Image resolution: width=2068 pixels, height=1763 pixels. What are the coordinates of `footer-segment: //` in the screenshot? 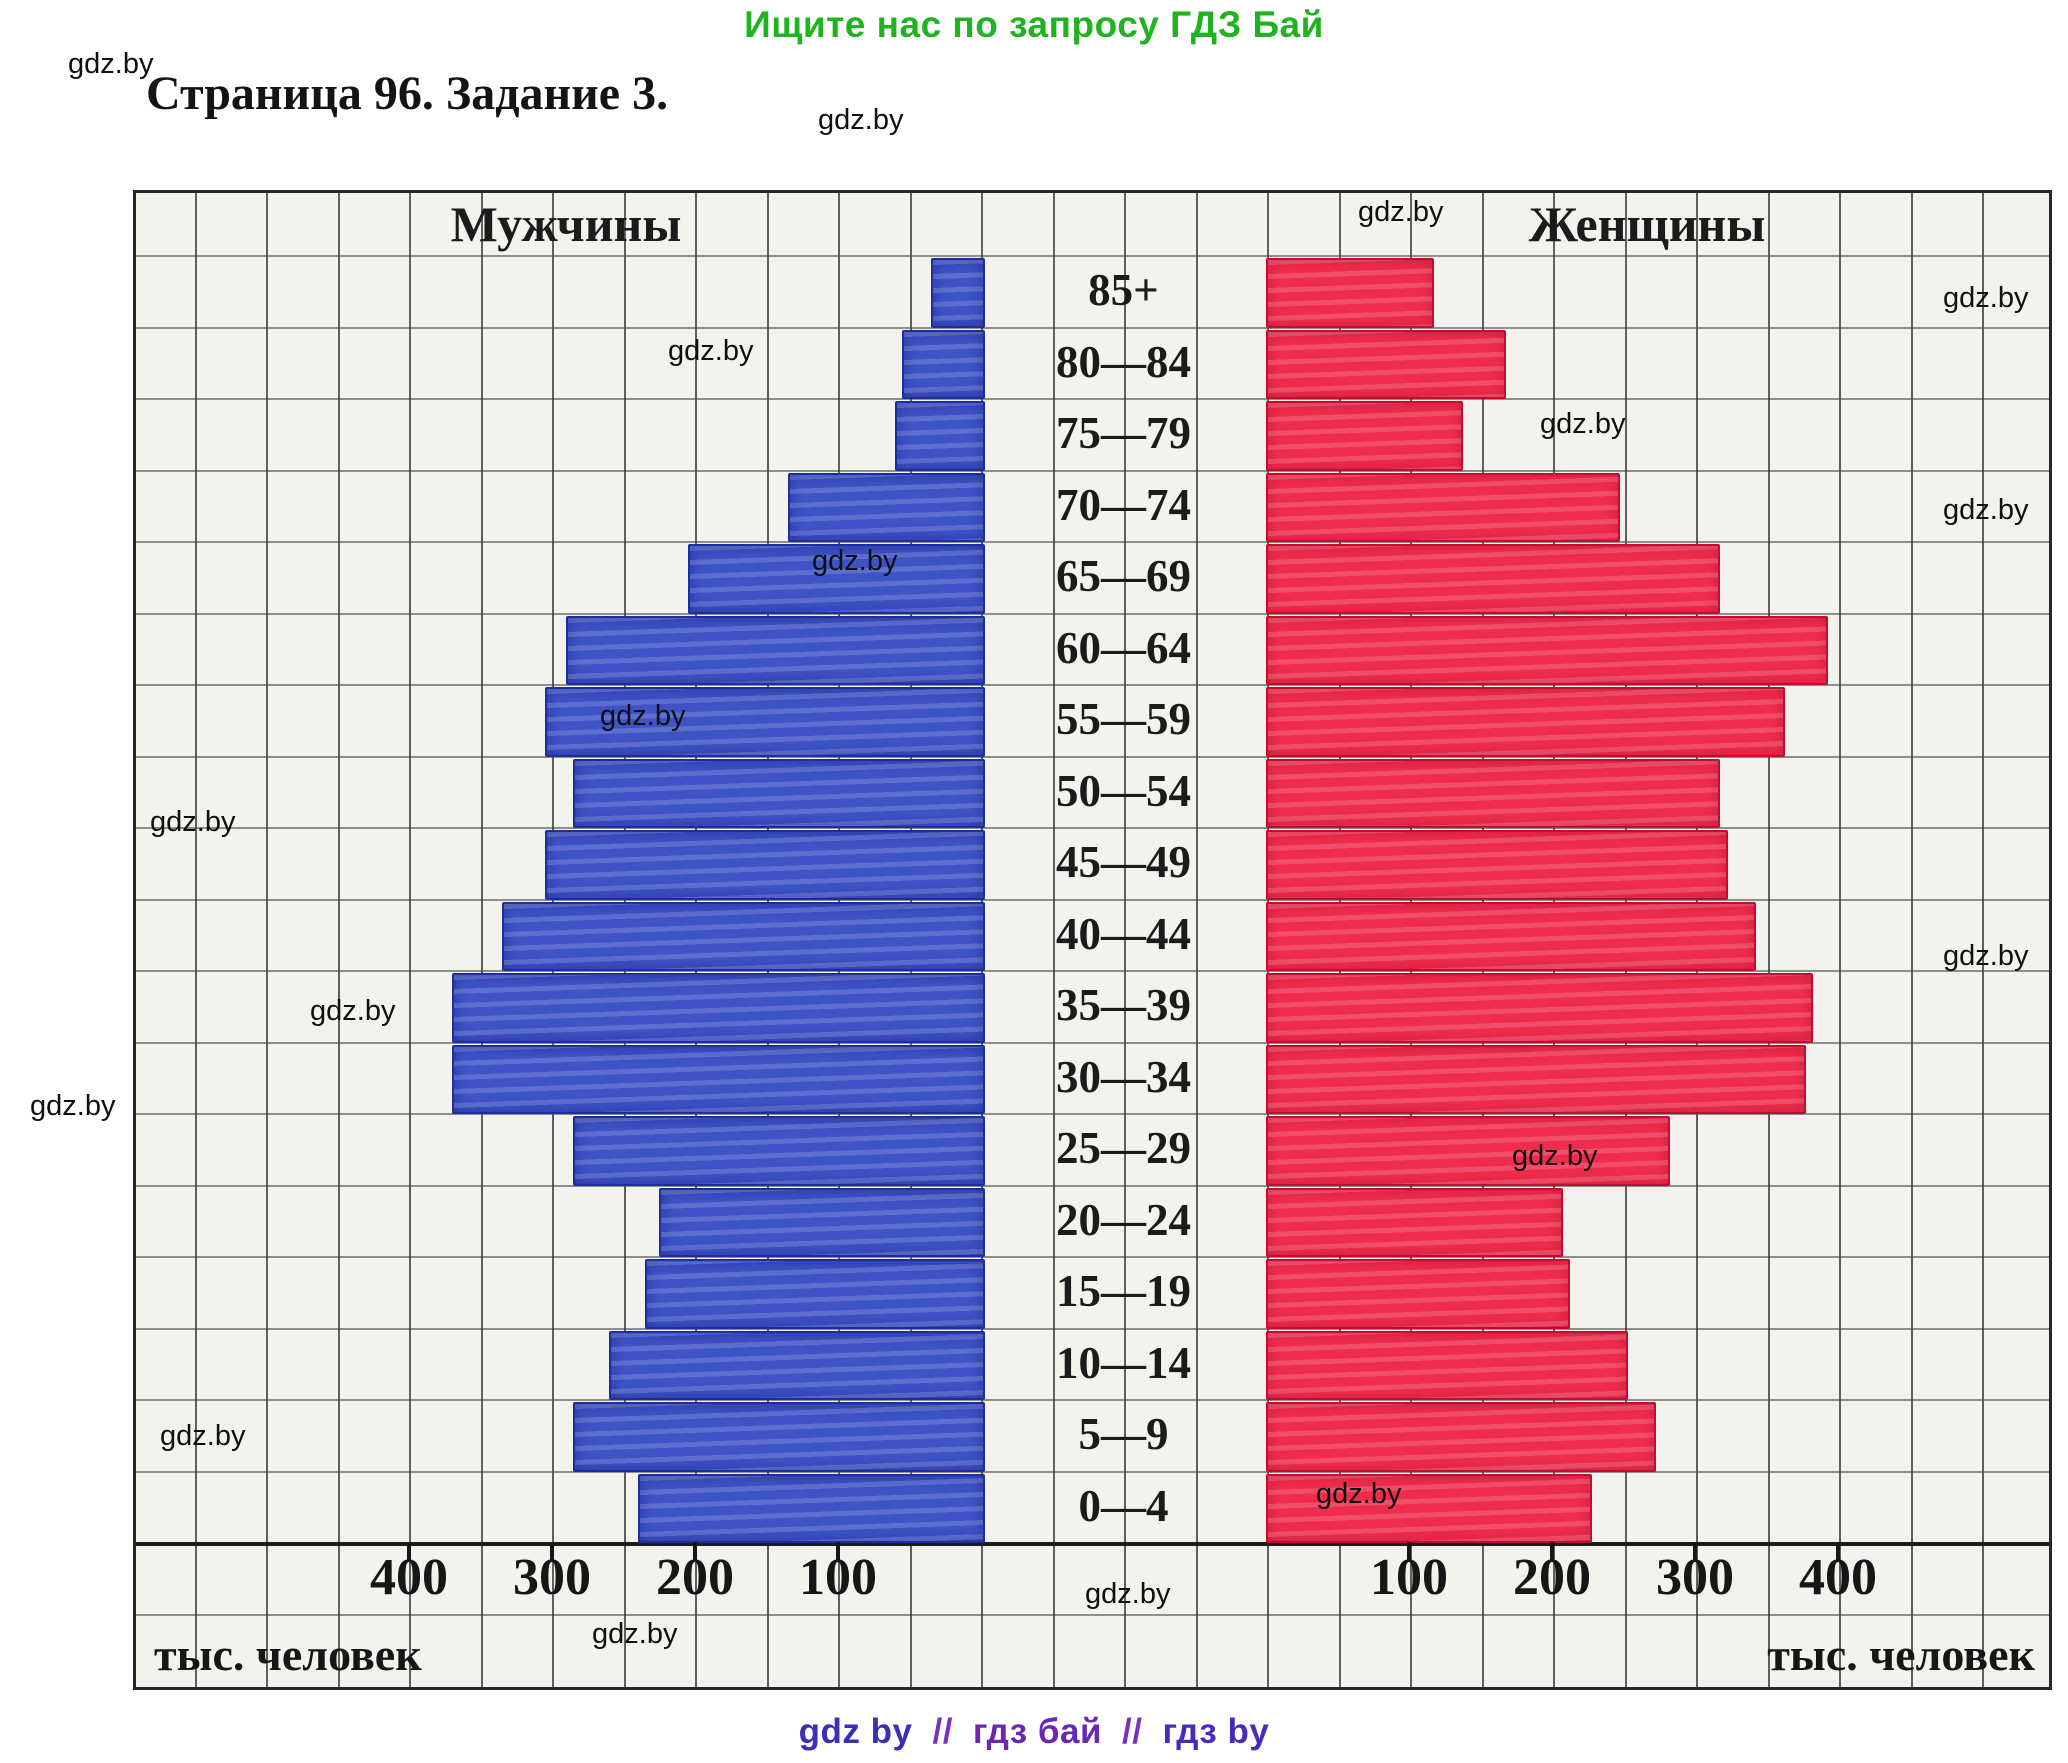 It's located at (942, 1731).